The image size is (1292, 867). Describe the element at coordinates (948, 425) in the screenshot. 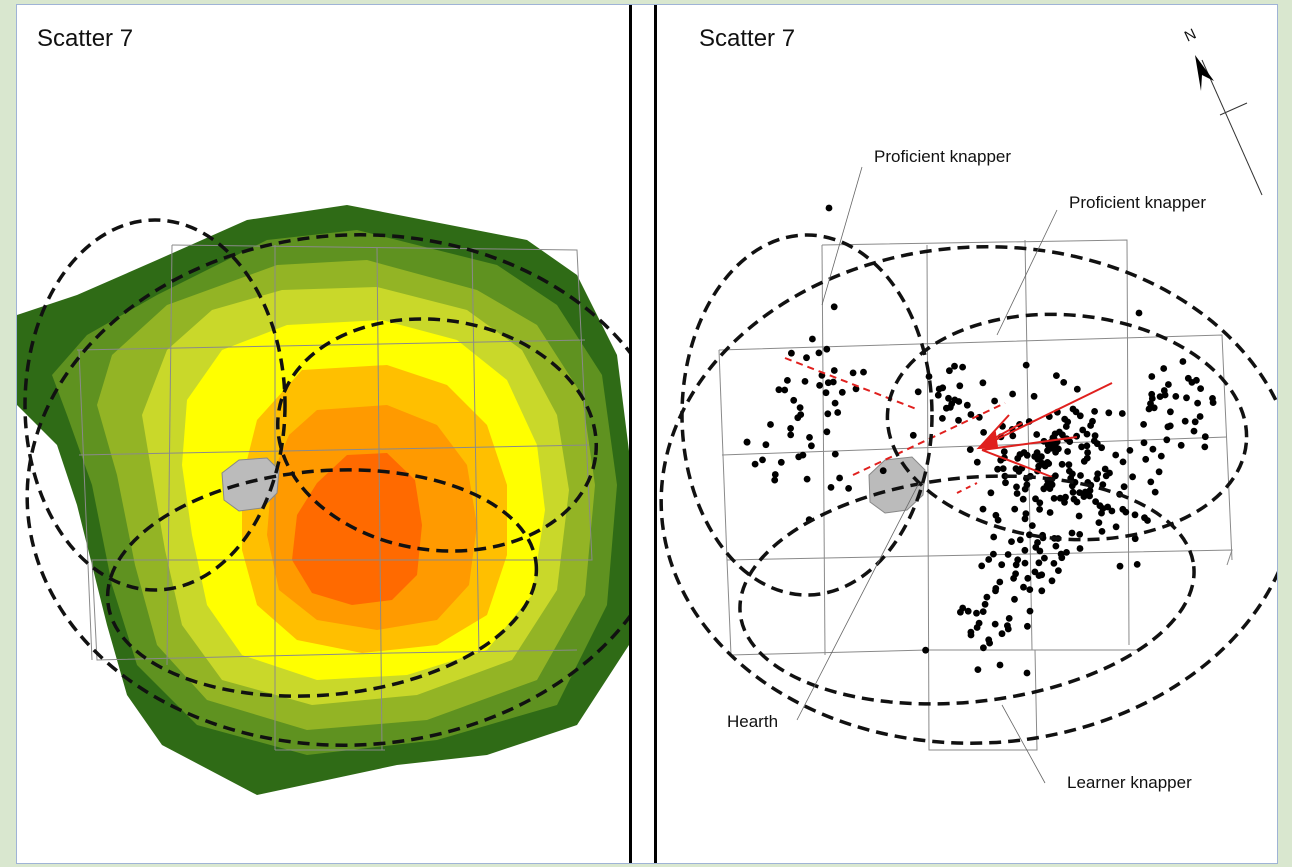

I see `refit-lines` at that location.